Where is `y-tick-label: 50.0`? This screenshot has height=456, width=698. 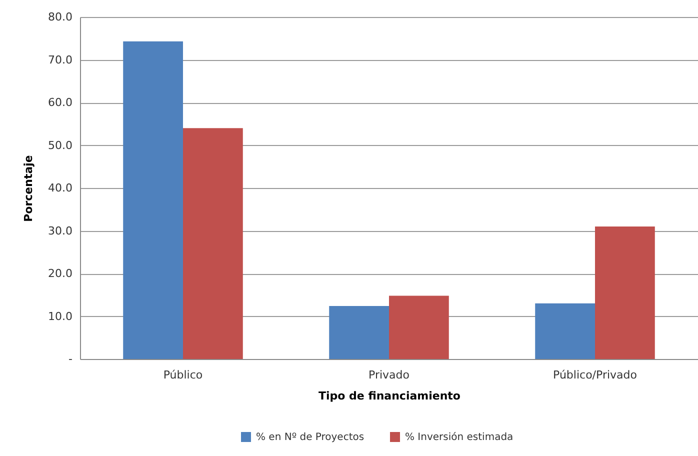
y-tick-label: 50.0 is located at coordinates (60, 145).